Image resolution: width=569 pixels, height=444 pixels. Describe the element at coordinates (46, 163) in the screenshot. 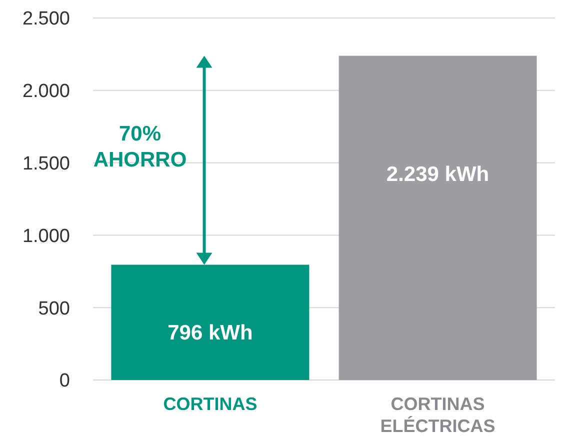

I see `y-tick-label: 1.500` at that location.